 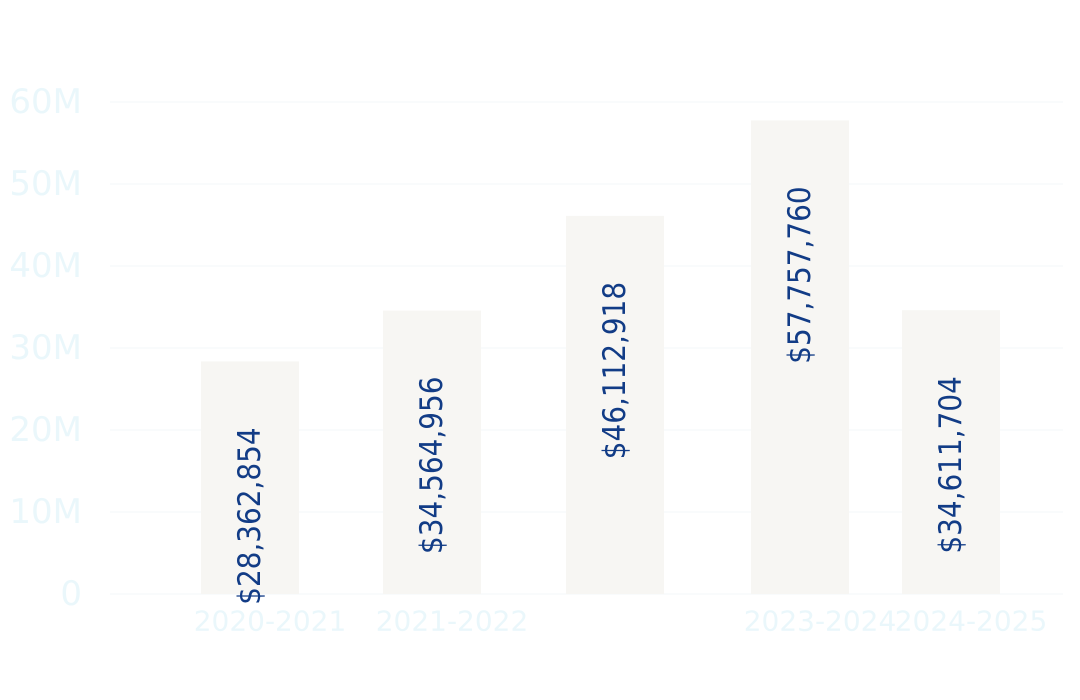 I want to click on y-tick-label: 30M, so click(x=45, y=348).